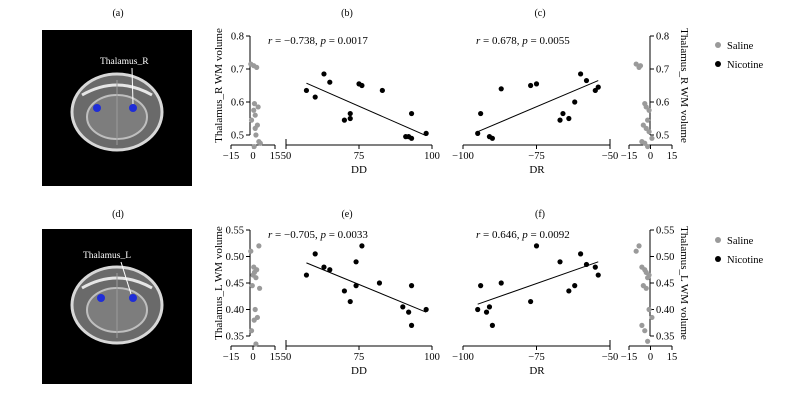 The image size is (797, 401). What do you see at coordinates (219, 283) in the screenshot?
I see `y-axis-label: Thalamus_L WM volume` at bounding box center [219, 283].